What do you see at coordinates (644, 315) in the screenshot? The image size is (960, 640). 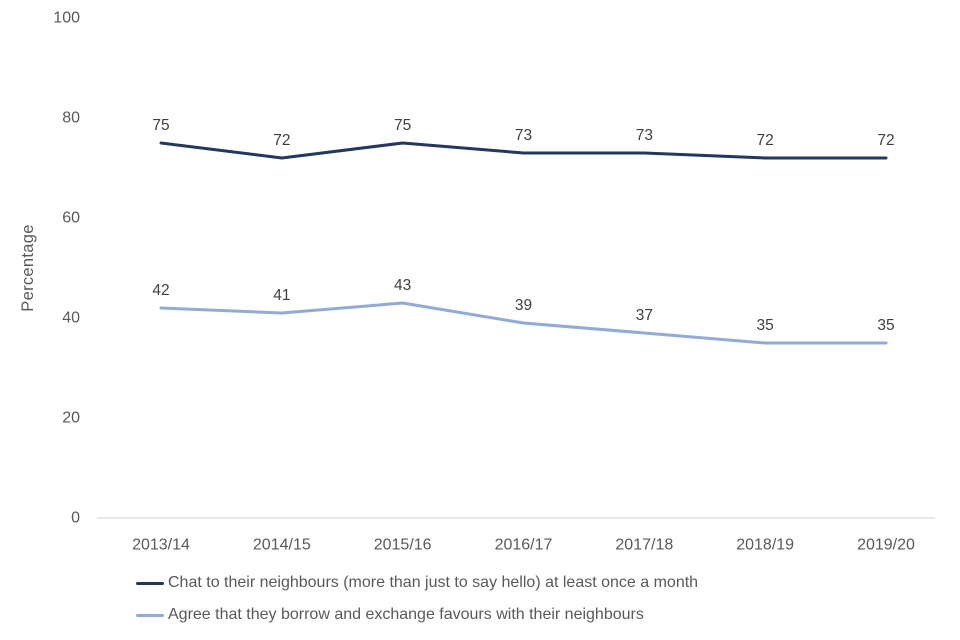 I see `data-label: 37` at bounding box center [644, 315].